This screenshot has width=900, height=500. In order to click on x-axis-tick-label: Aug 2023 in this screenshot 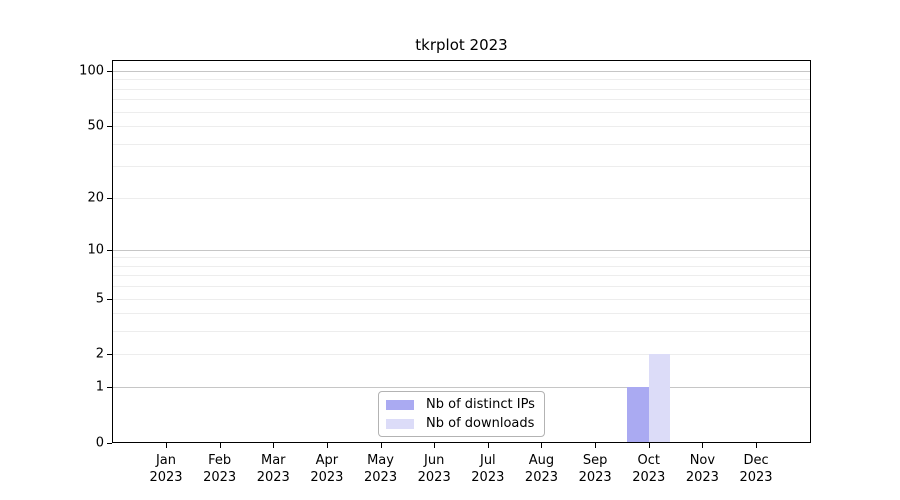, I will do `click(541, 469)`.